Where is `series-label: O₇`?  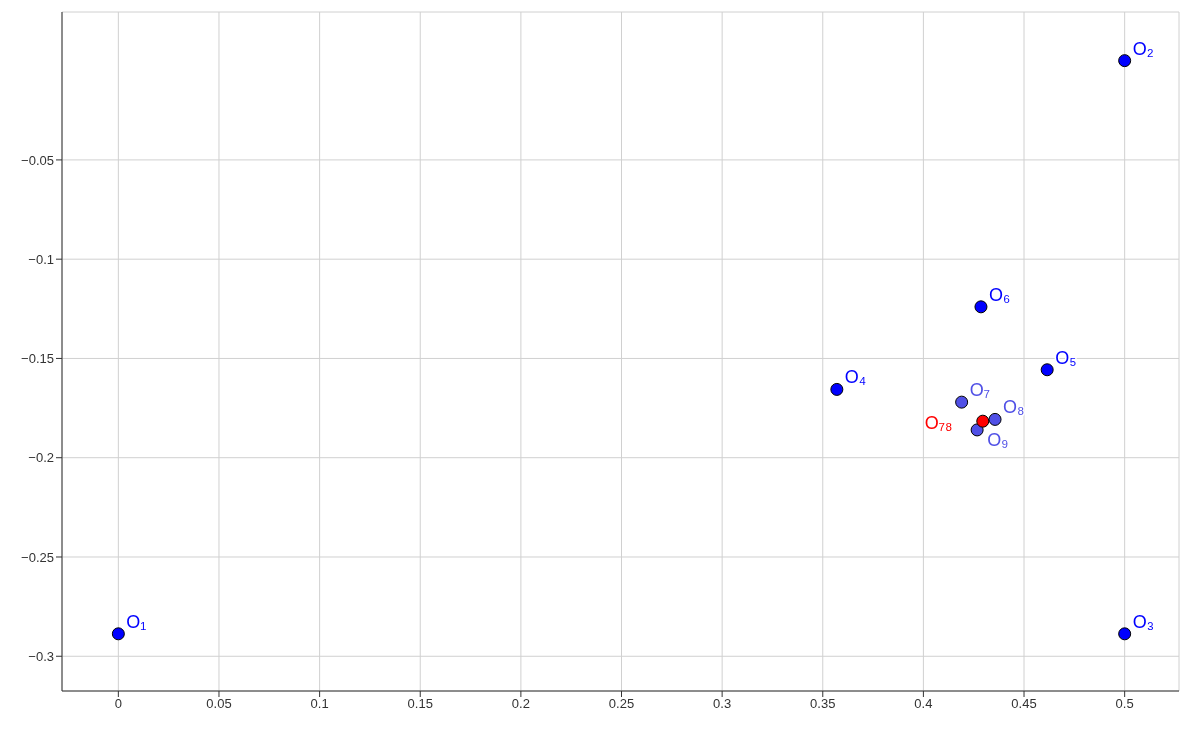
series-label: O₇ is located at coordinates (979, 390).